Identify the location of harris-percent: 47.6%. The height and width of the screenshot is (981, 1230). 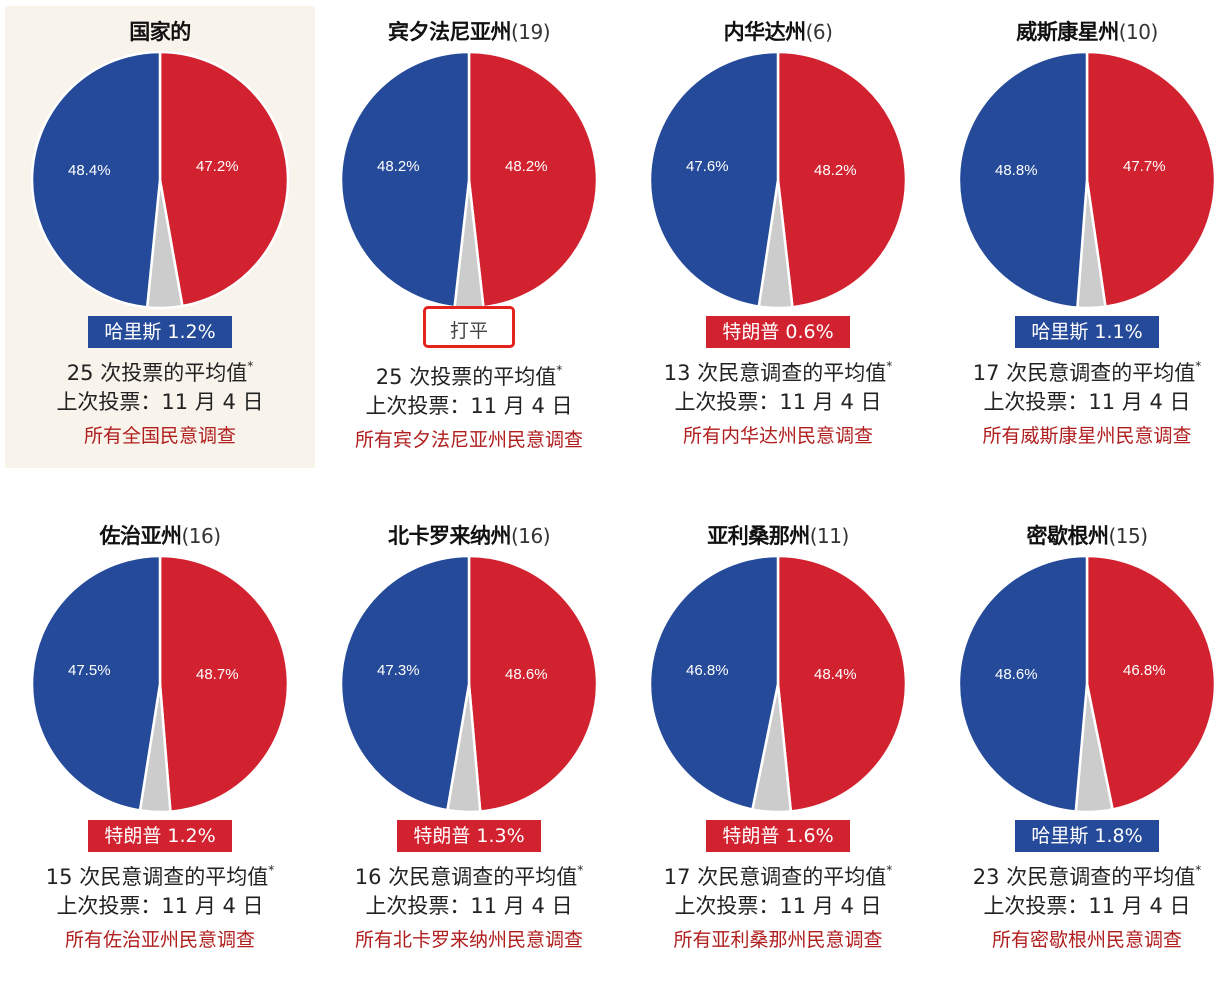
(707, 166).